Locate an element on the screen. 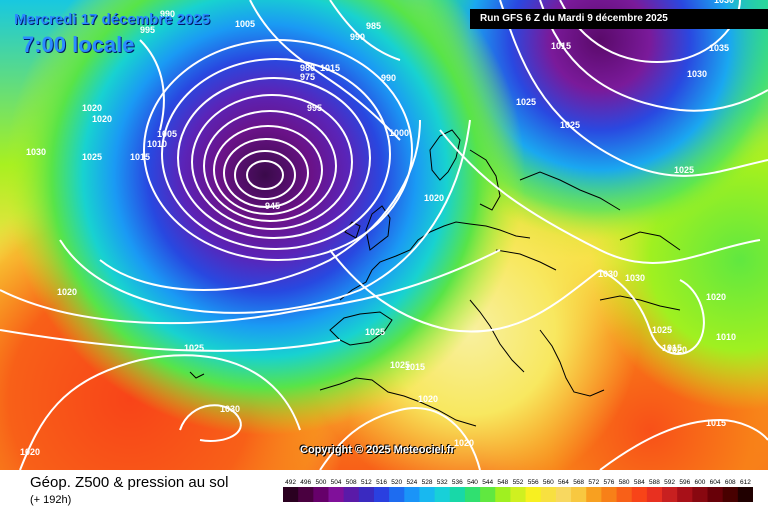 This screenshot has width=768, height=512. scale-label: 524 is located at coordinates (411, 482).